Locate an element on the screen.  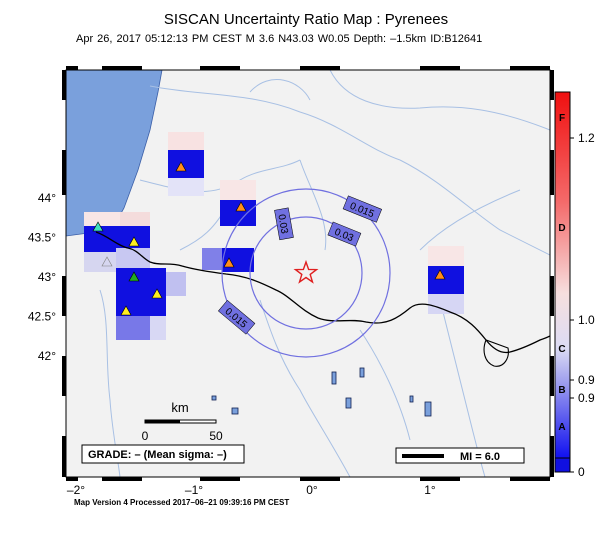
colorbar-value: 0 is located at coordinates (581, 472).